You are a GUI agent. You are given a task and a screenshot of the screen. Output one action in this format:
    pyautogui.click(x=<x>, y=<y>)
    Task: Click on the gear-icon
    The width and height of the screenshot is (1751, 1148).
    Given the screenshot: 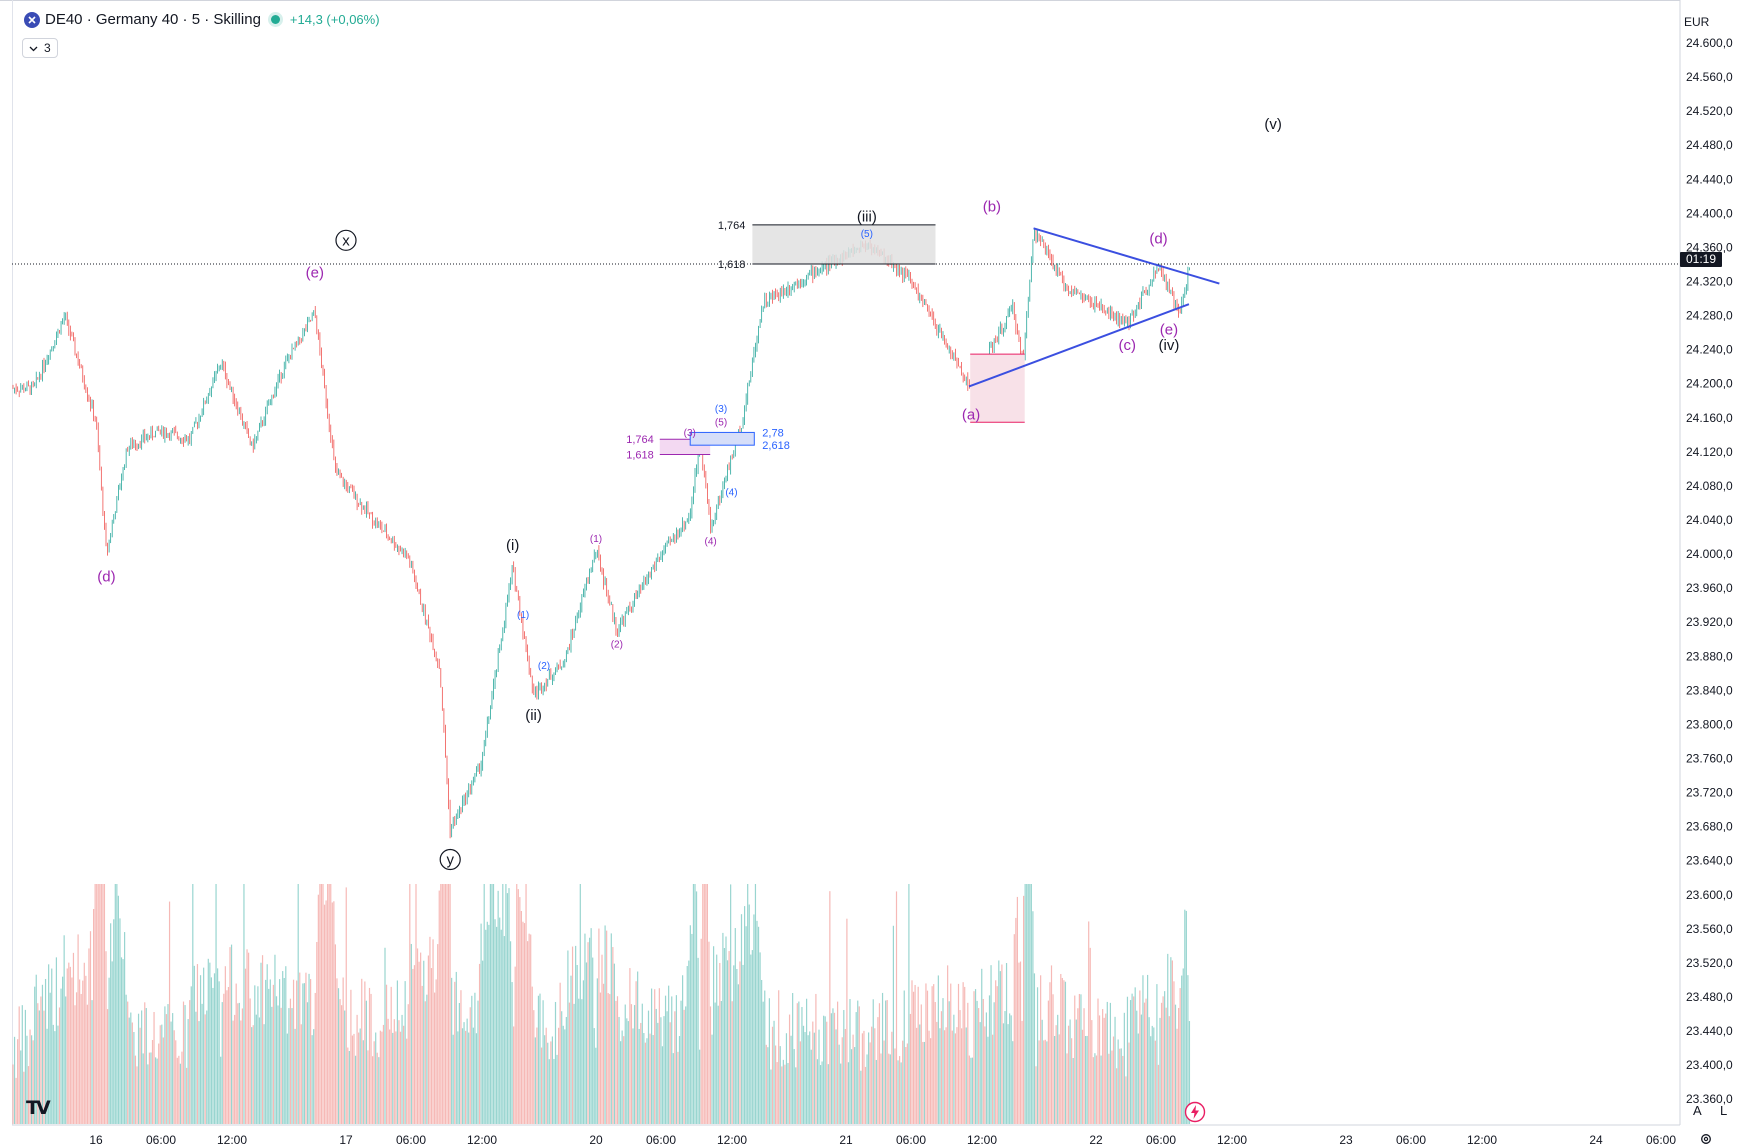 What is the action you would take?
    pyautogui.click(x=1706, y=1139)
    